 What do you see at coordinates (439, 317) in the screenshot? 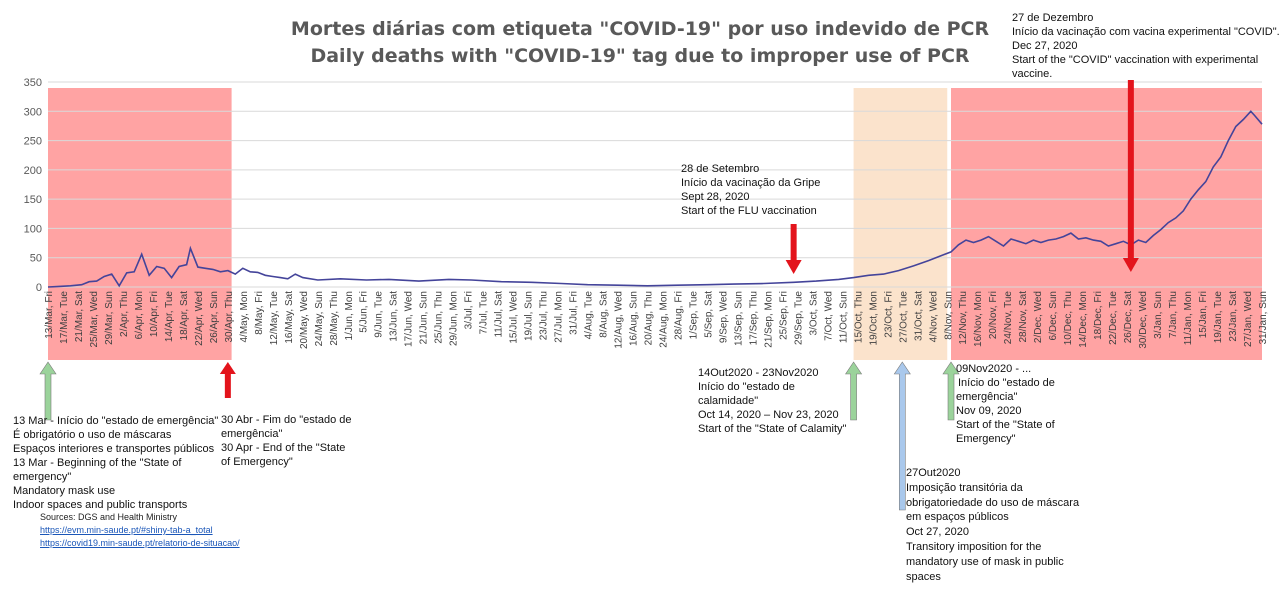
I see `x-tick-label: 25/Jun, Thu` at bounding box center [439, 317].